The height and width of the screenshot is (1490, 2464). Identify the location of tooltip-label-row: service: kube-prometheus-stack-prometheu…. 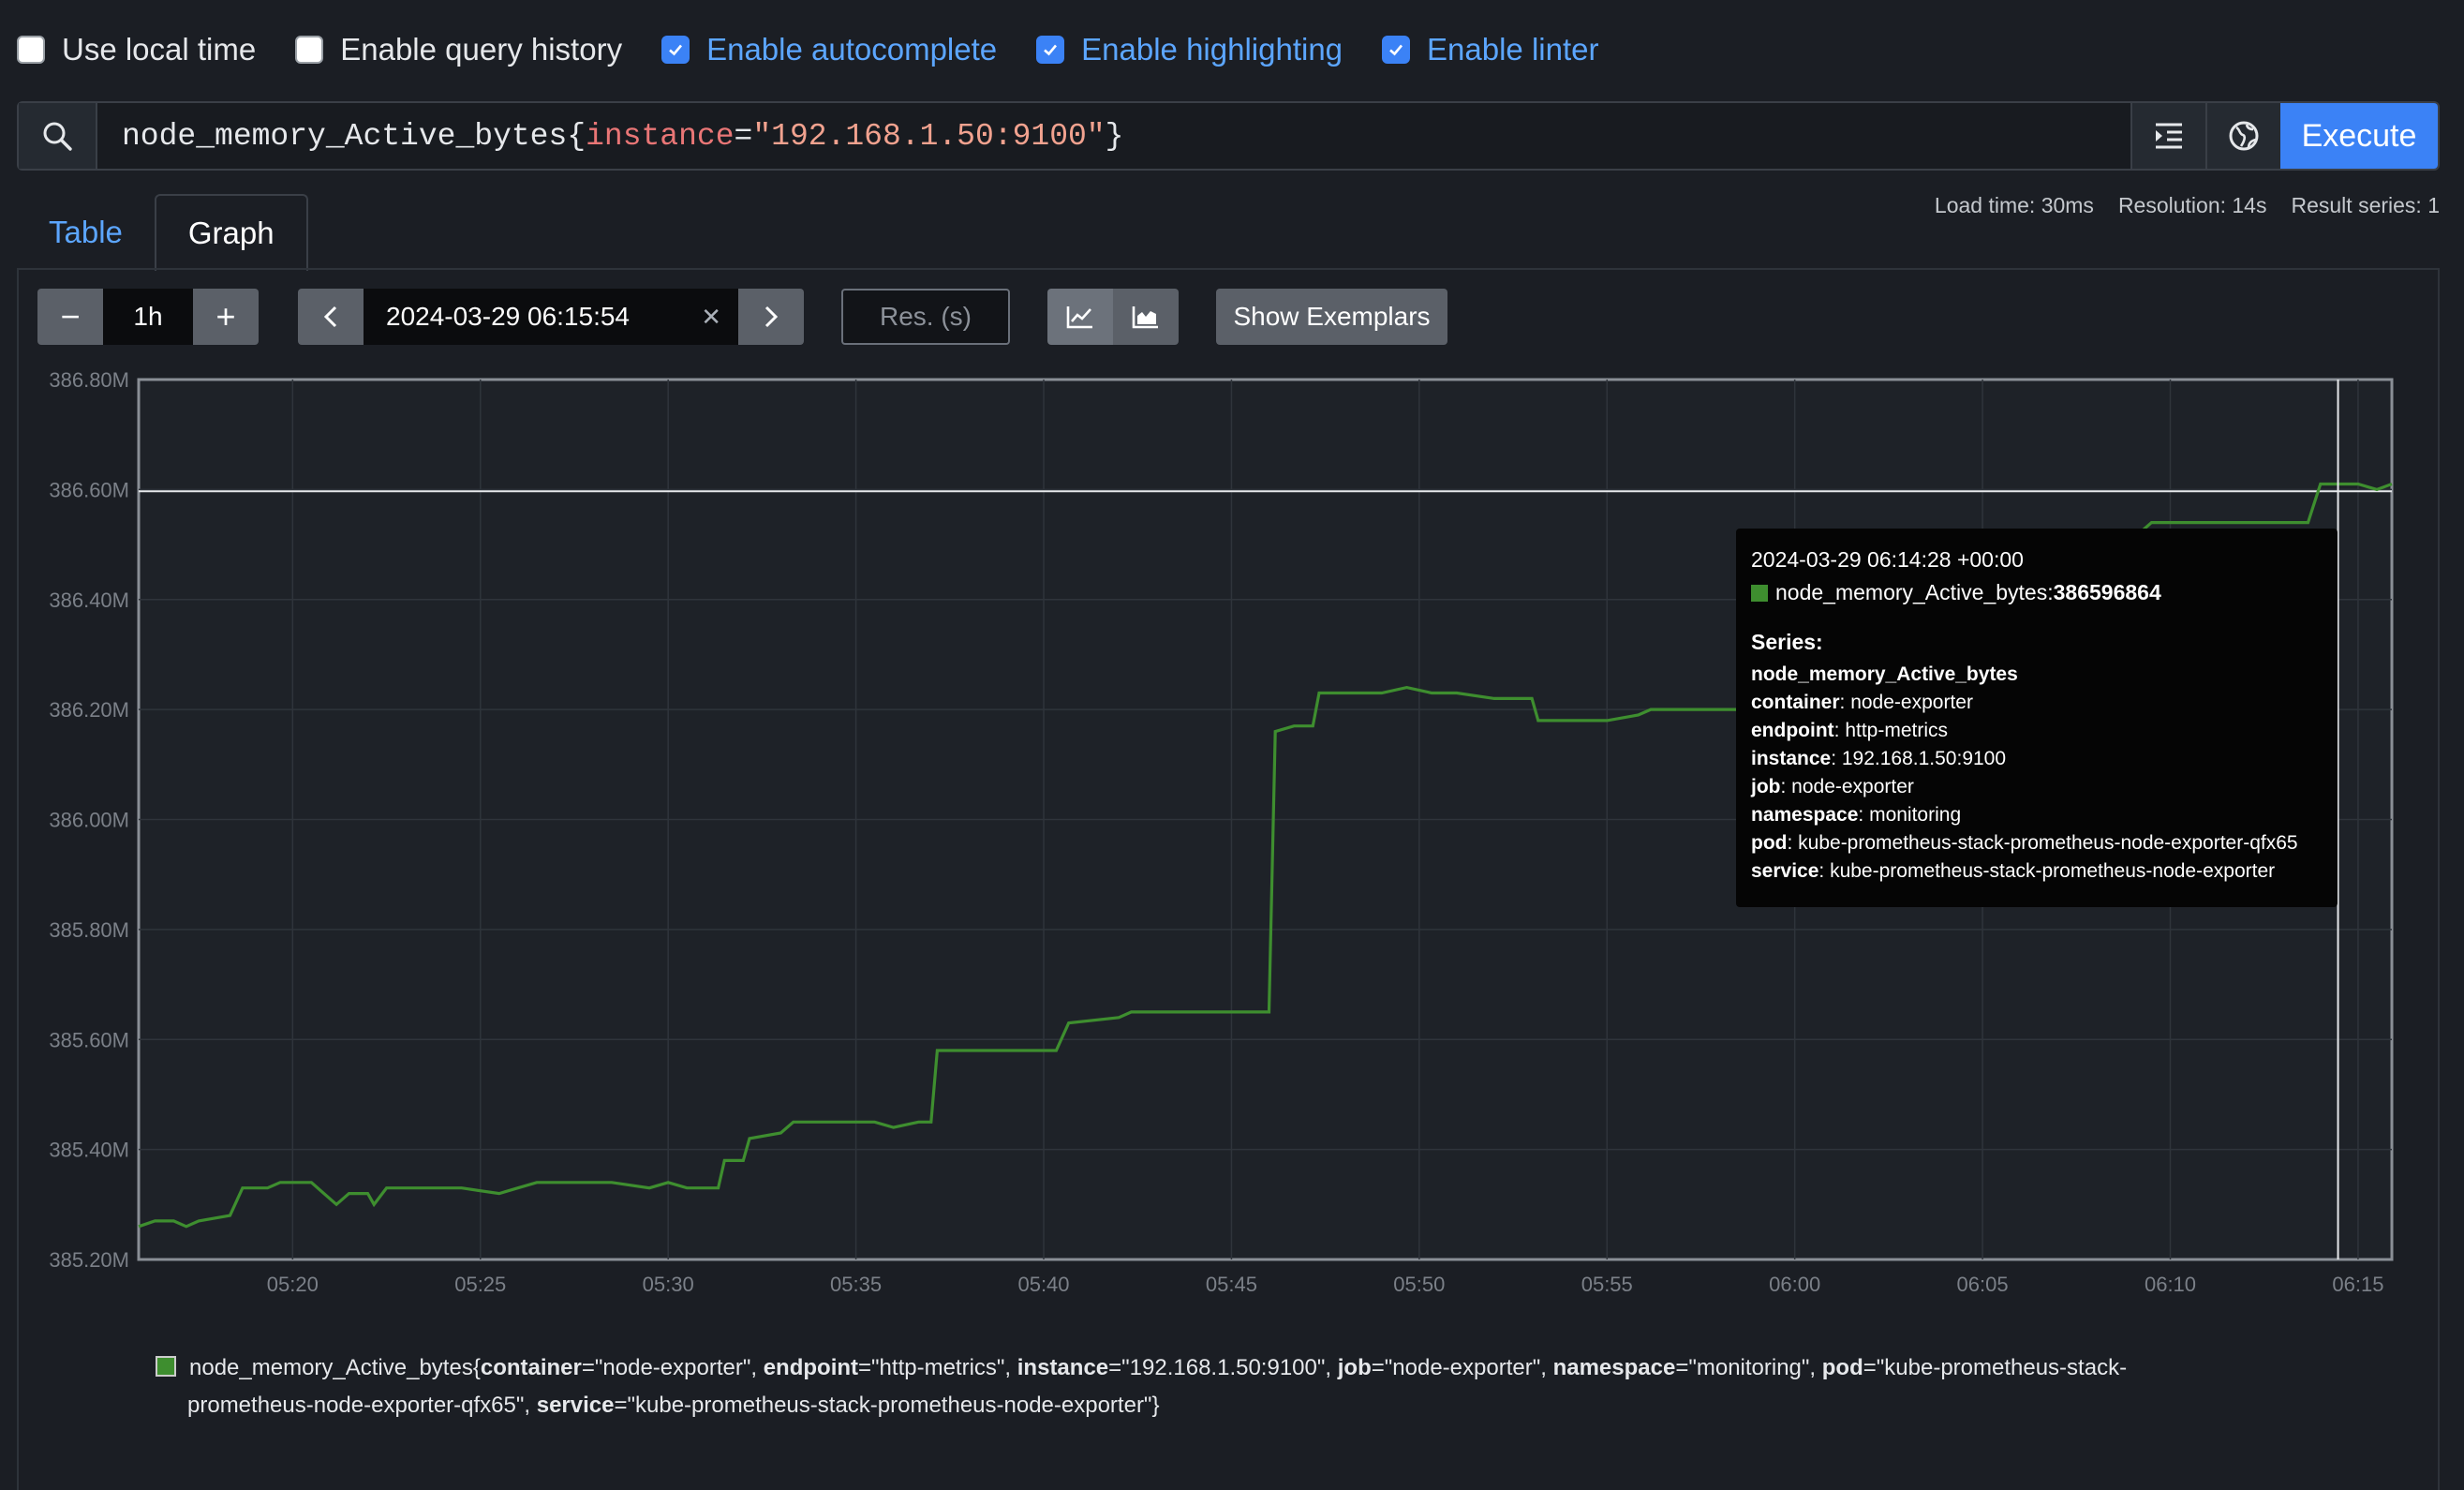
(2037, 871).